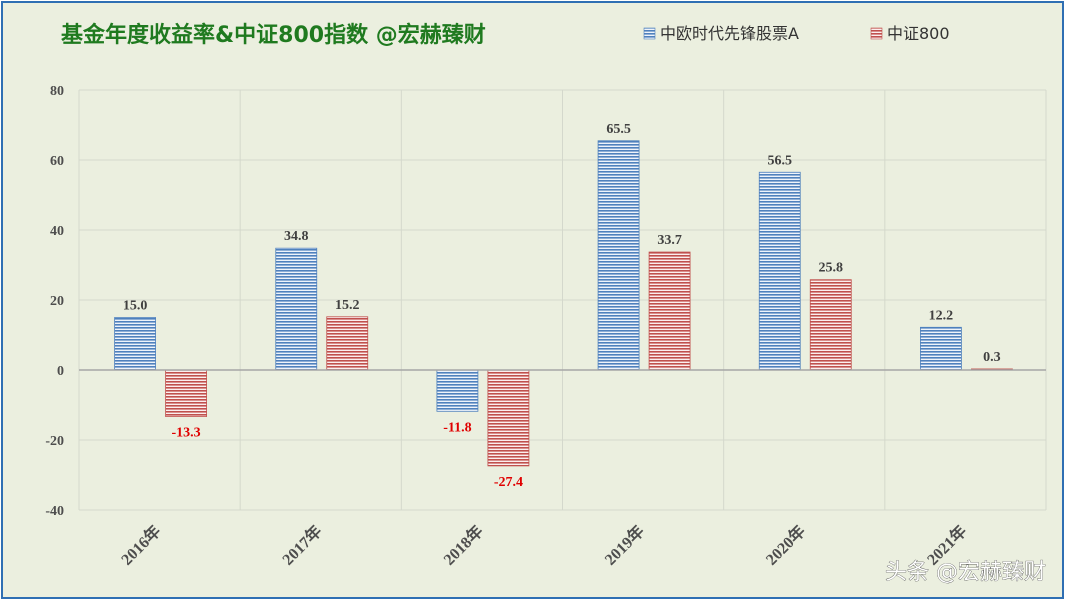  What do you see at coordinates (876, 33) in the screenshot?
I see `legend-swatch-index` at bounding box center [876, 33].